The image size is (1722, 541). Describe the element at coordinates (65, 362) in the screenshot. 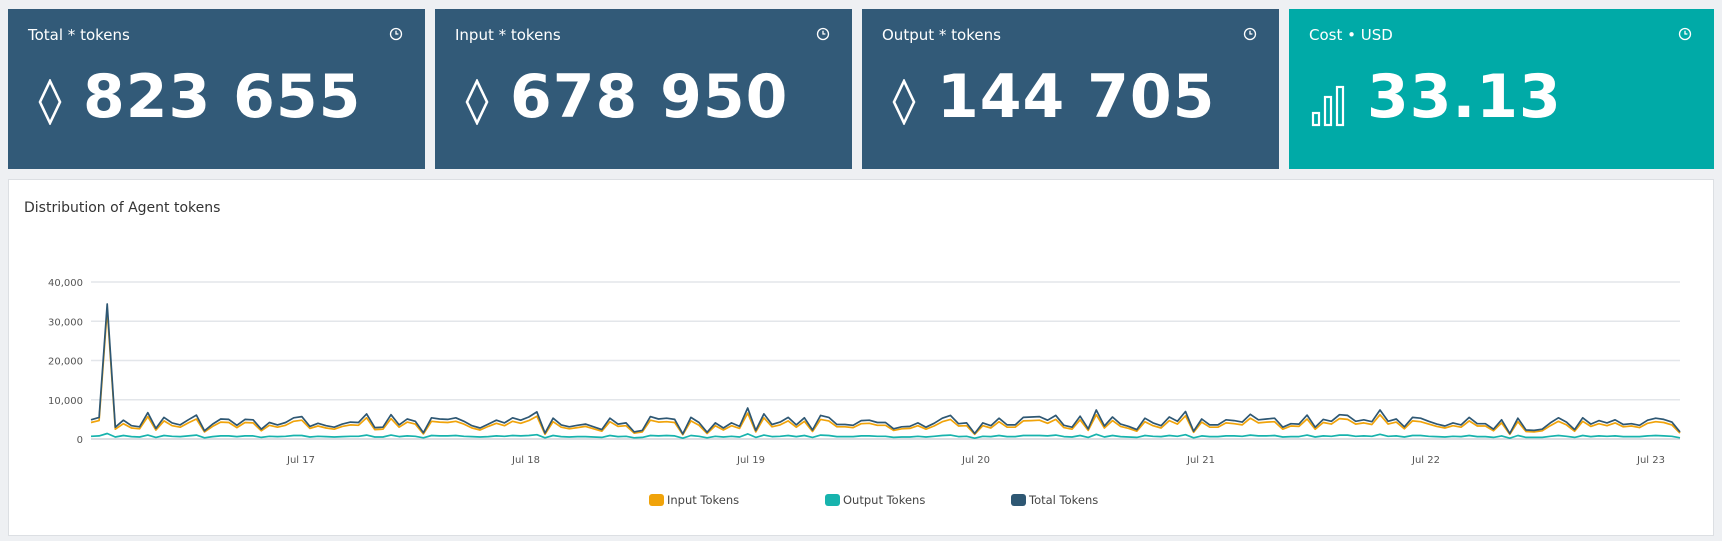

I see `y-tick-label: 20,000` at that location.